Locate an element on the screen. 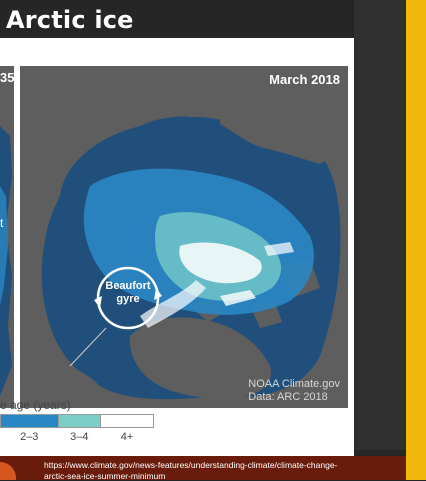 The height and width of the screenshot is (481, 426). source-url-line2: arctic-sea-ice-summer-minimum is located at coordinates (105, 476).